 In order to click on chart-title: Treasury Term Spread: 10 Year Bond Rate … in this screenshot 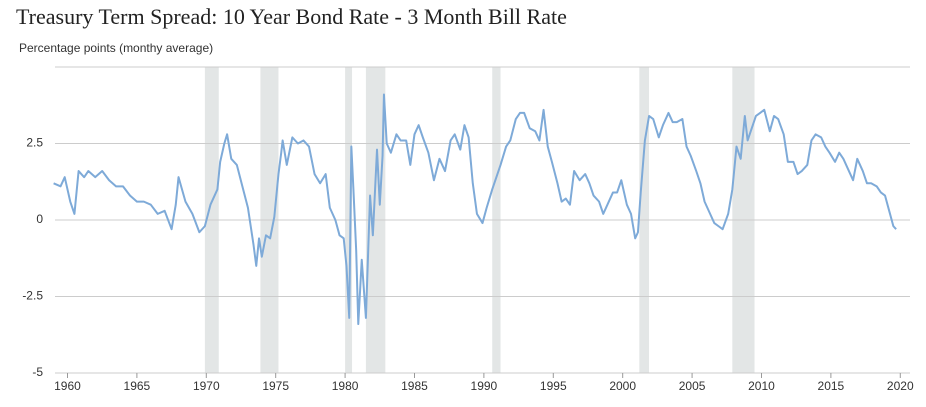, I will do `click(291, 16)`.